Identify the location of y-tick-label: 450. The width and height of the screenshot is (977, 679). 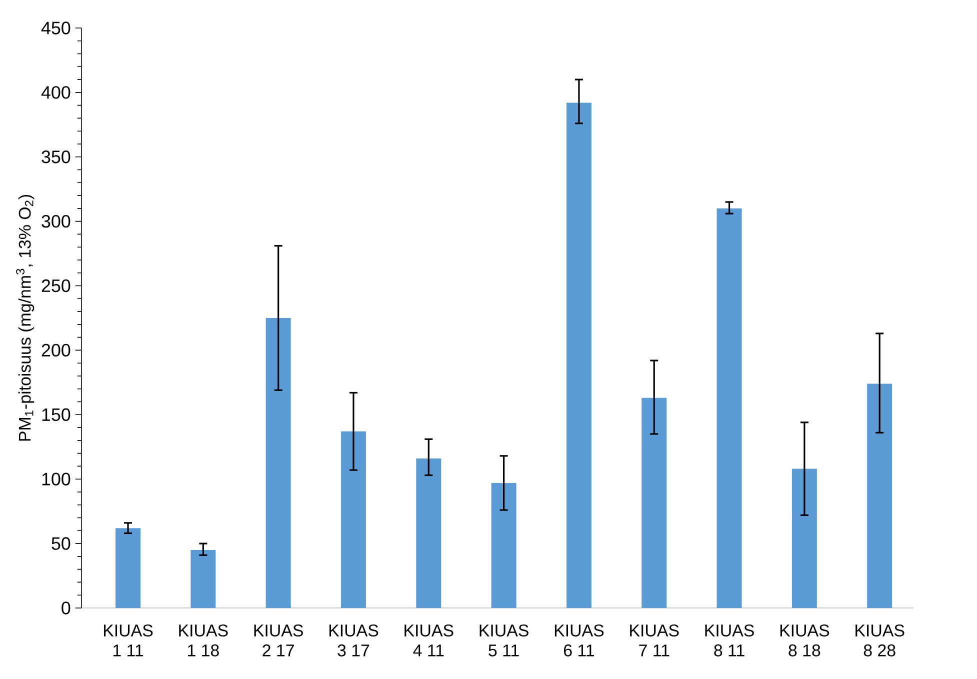
(55, 28).